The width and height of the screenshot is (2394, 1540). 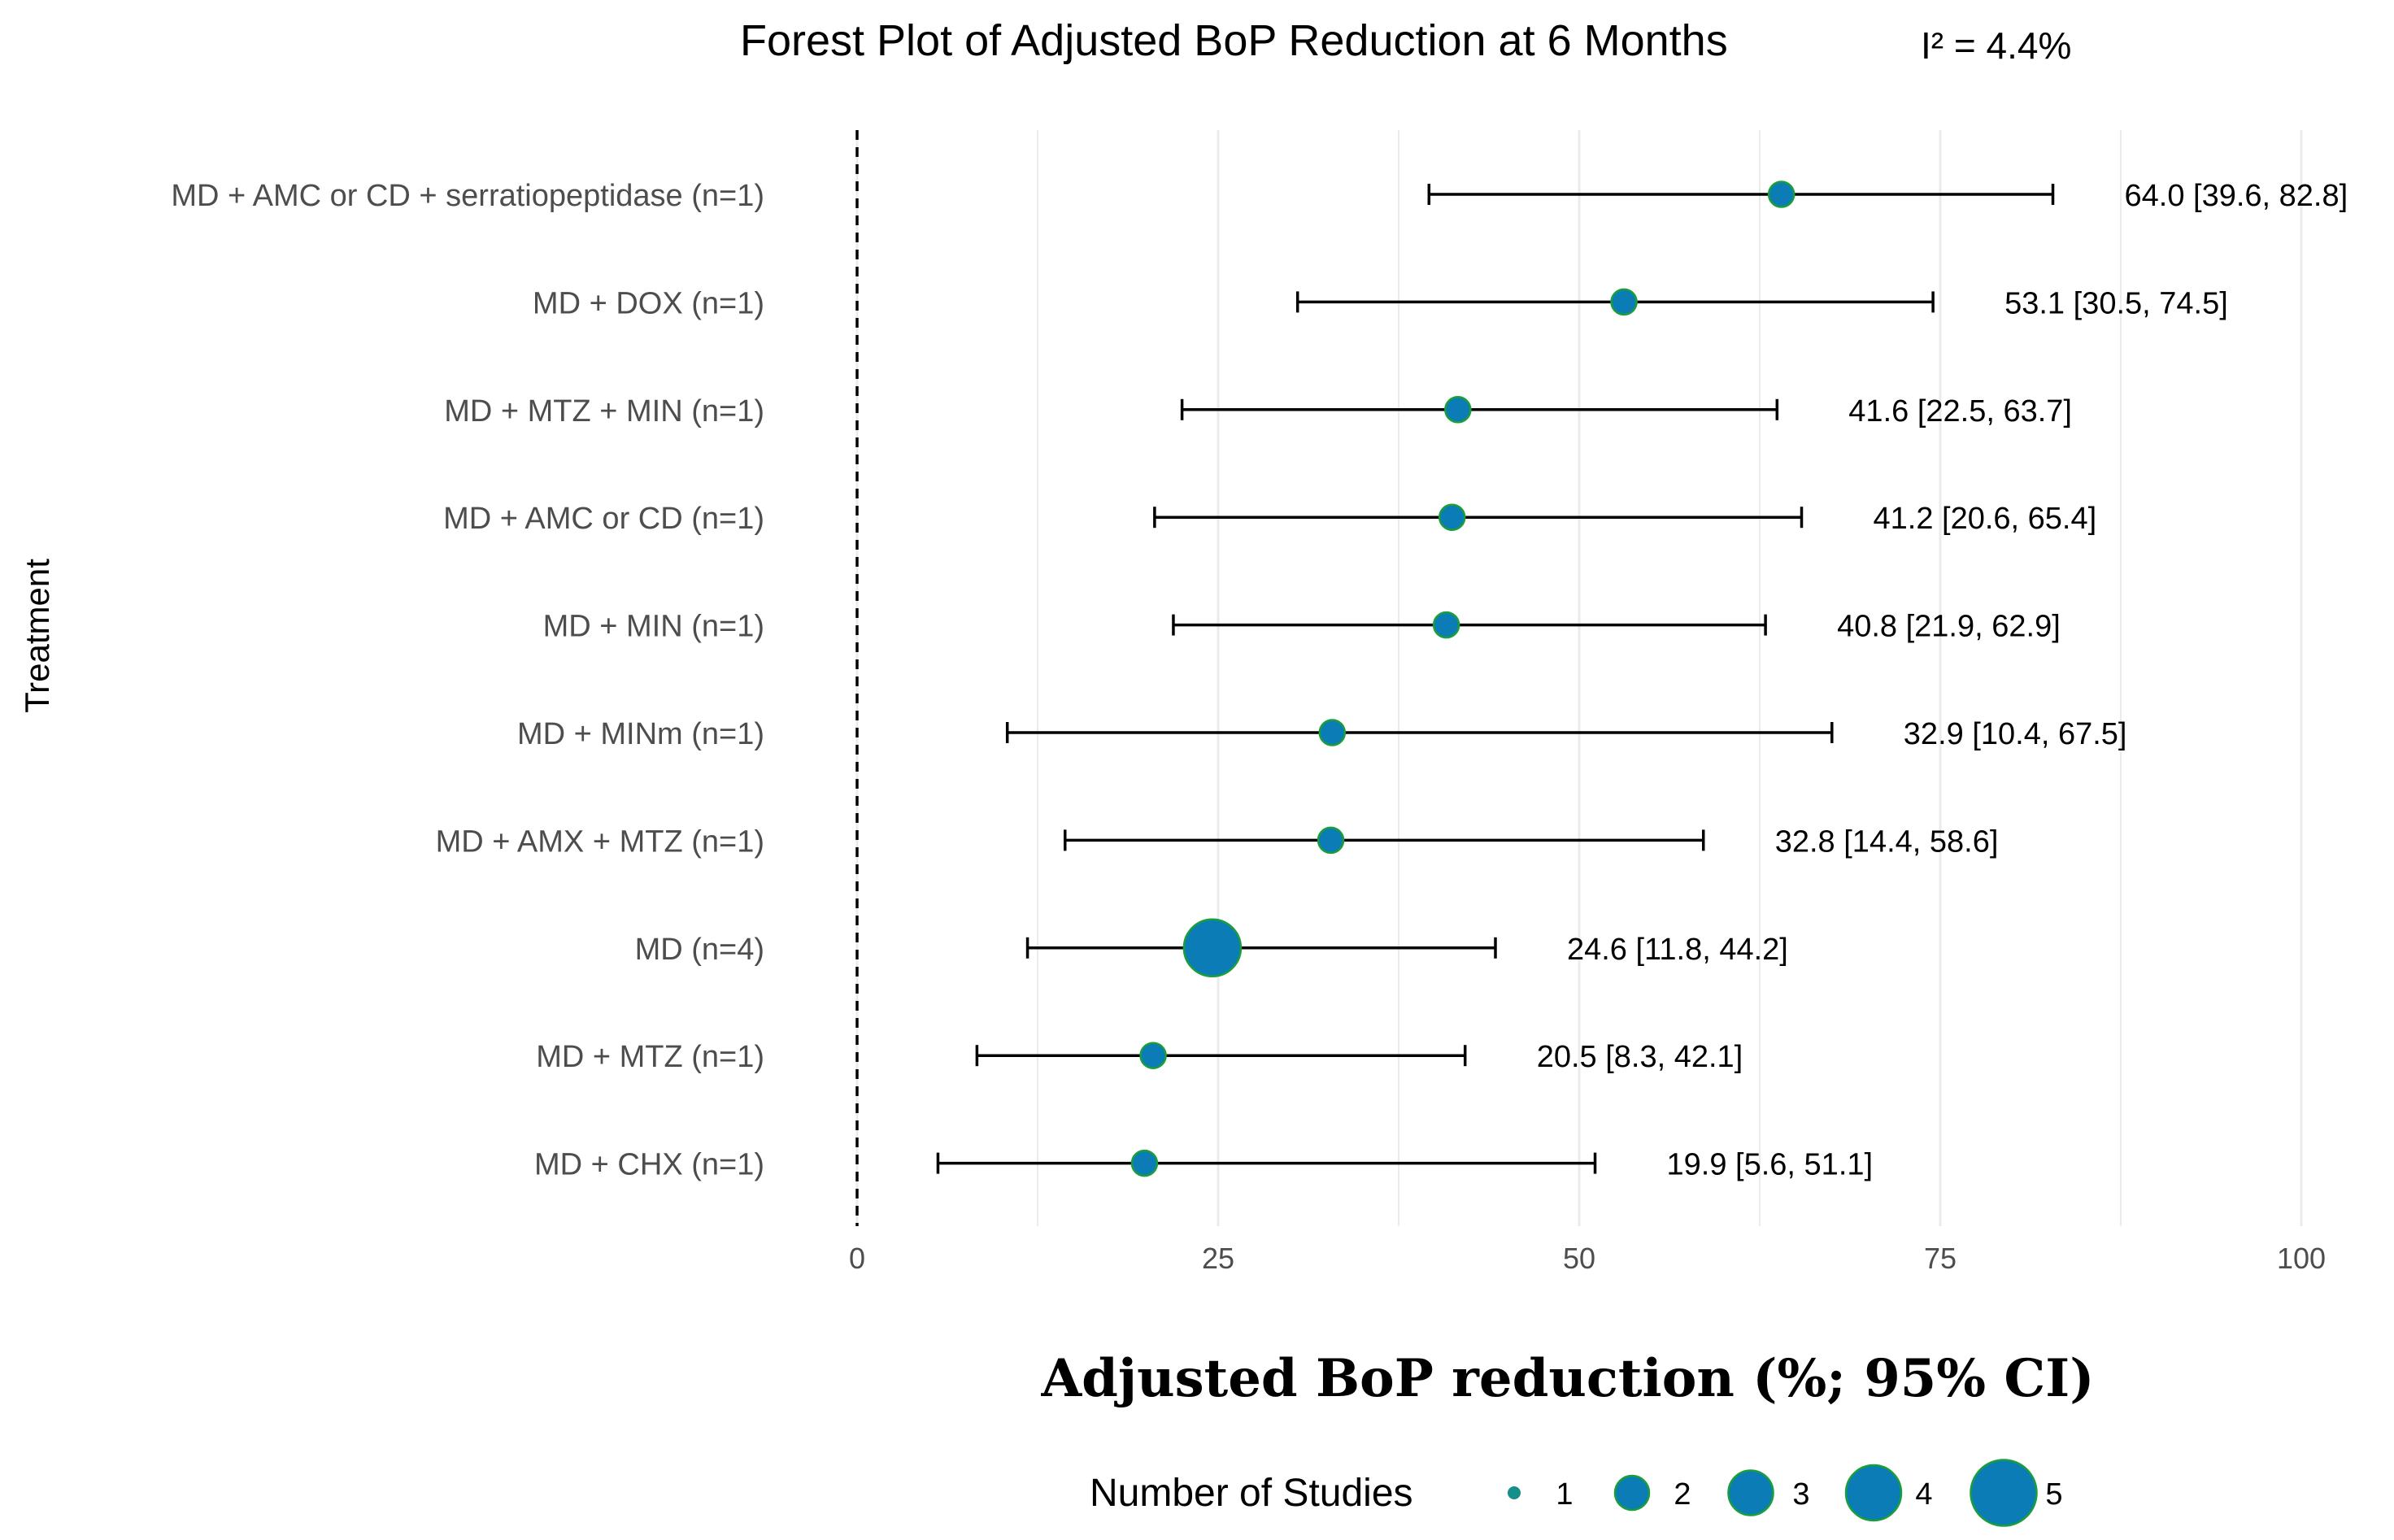 I want to click on y-axis-label: Treatment, so click(x=37, y=636).